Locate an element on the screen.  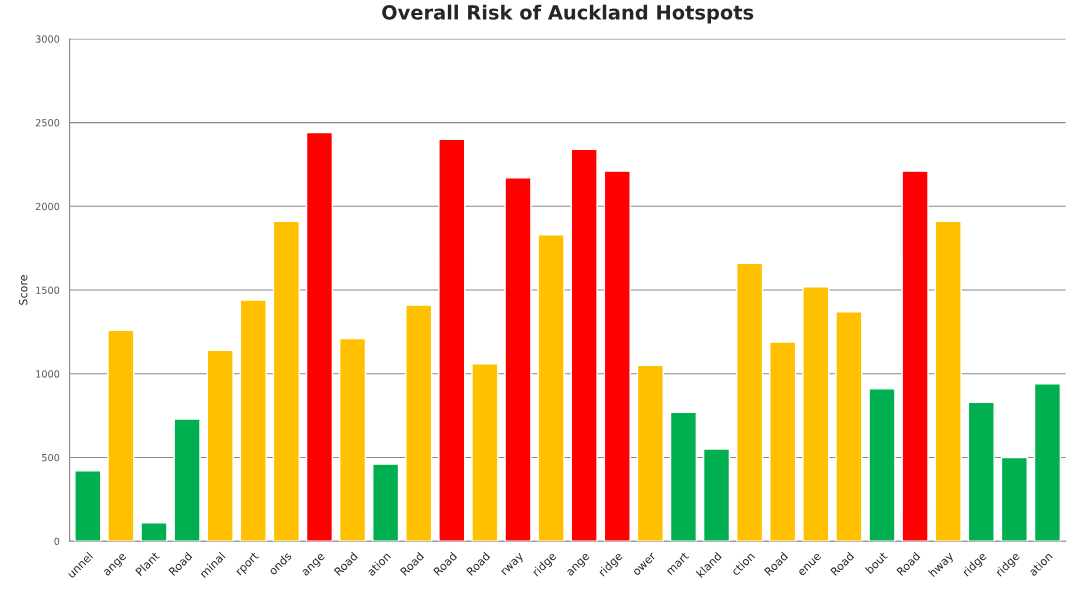
chart-title: Overall Risk of Auckland Hotspots is located at coordinates (568, 14).